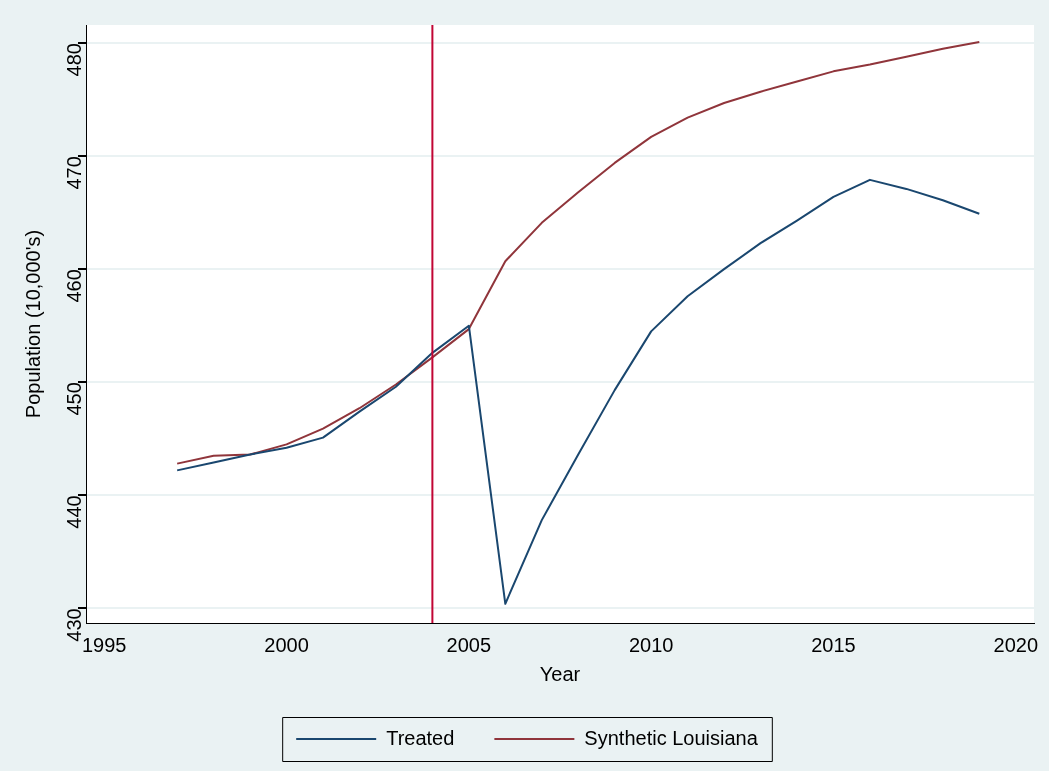 The height and width of the screenshot is (771, 1049). What do you see at coordinates (286, 644) in the screenshot?
I see `x-tick-label: 2000` at bounding box center [286, 644].